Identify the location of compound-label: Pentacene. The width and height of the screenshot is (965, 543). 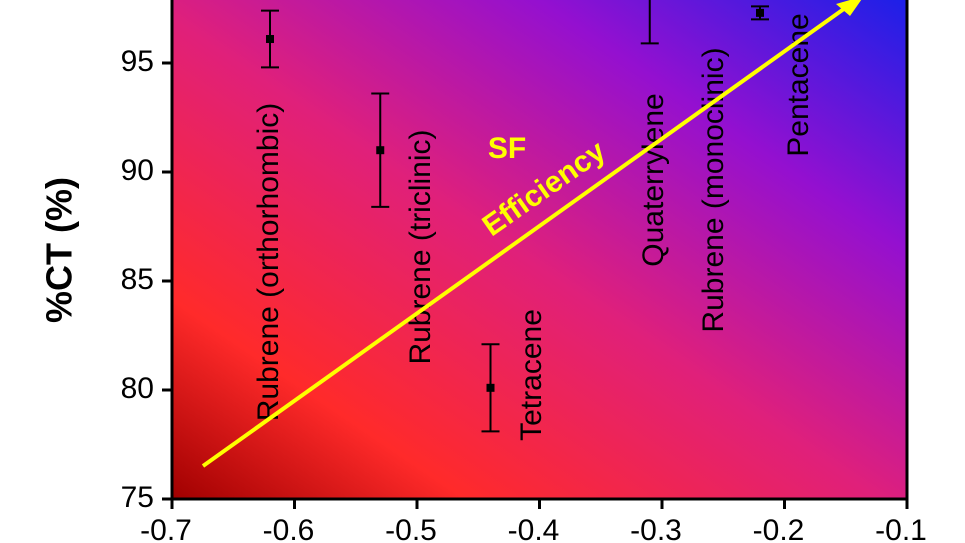
(798, 84).